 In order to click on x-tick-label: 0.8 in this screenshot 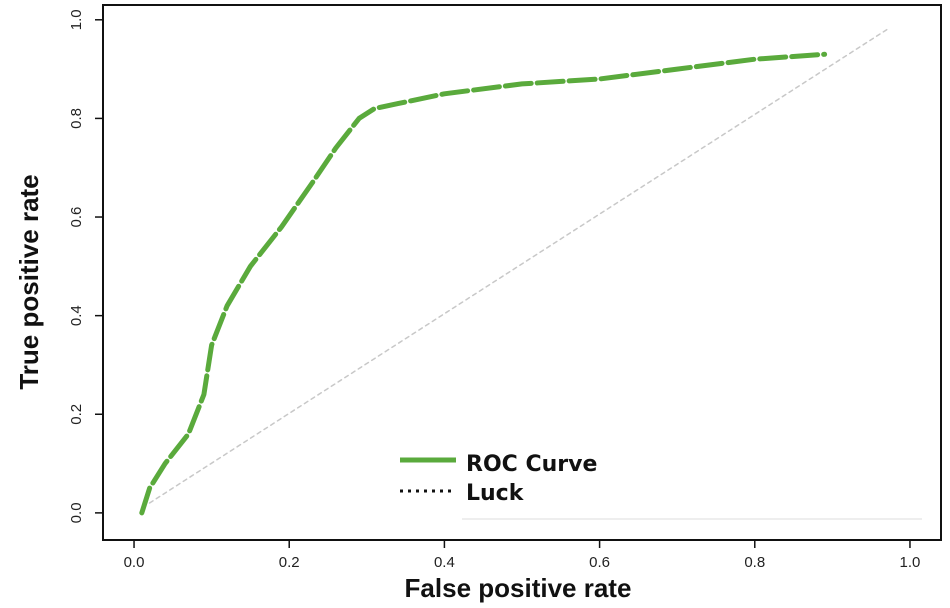, I will do `click(754, 562)`.